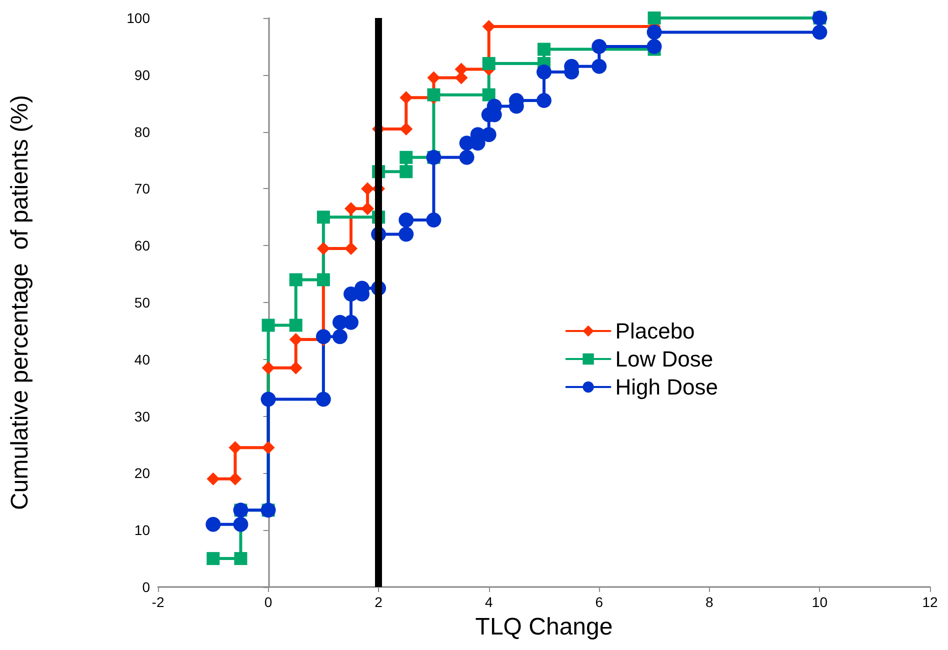  What do you see at coordinates (544, 627) in the screenshot?
I see `x-axis-title: TLQ Change` at bounding box center [544, 627].